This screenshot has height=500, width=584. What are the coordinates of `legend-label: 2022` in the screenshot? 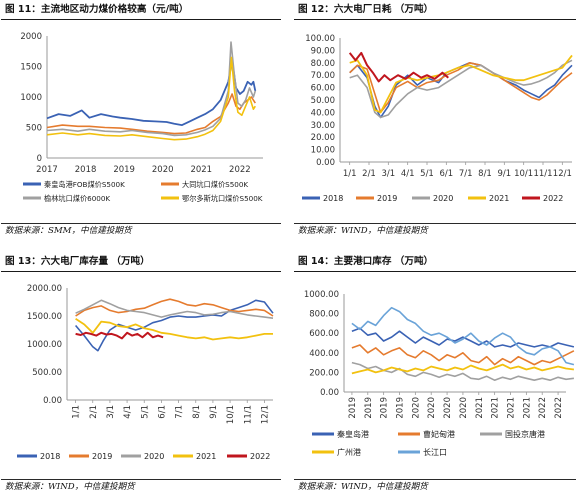 It's located at (260, 456).